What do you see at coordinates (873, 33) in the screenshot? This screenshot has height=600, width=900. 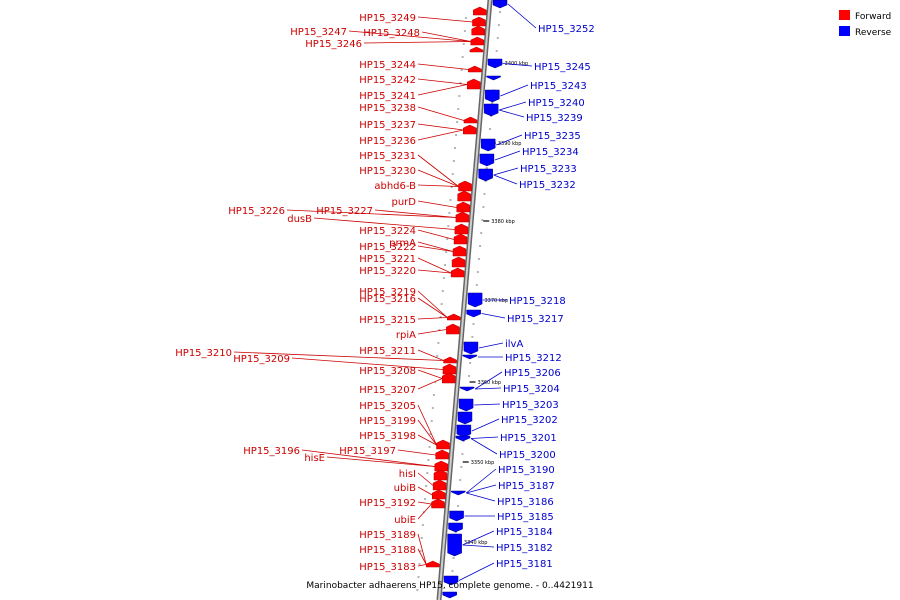 I see `legend-reverse-label: Reverse` at bounding box center [873, 33].